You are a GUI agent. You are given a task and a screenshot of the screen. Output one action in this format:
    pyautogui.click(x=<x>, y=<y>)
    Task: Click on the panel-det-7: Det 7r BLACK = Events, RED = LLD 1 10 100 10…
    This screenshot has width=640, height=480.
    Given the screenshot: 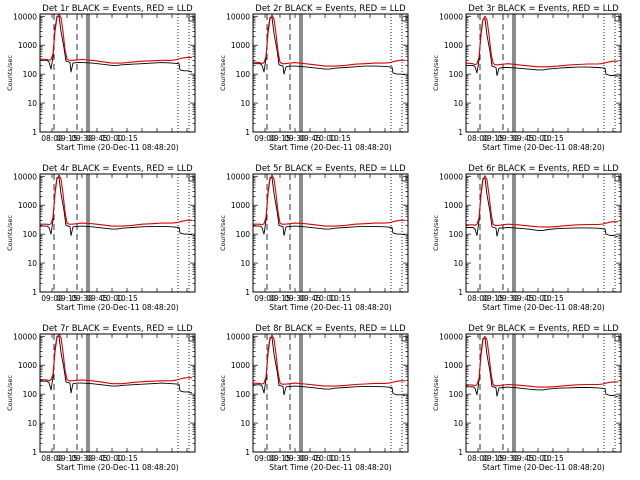 What is the action you would take?
    pyautogui.click(x=101, y=398)
    